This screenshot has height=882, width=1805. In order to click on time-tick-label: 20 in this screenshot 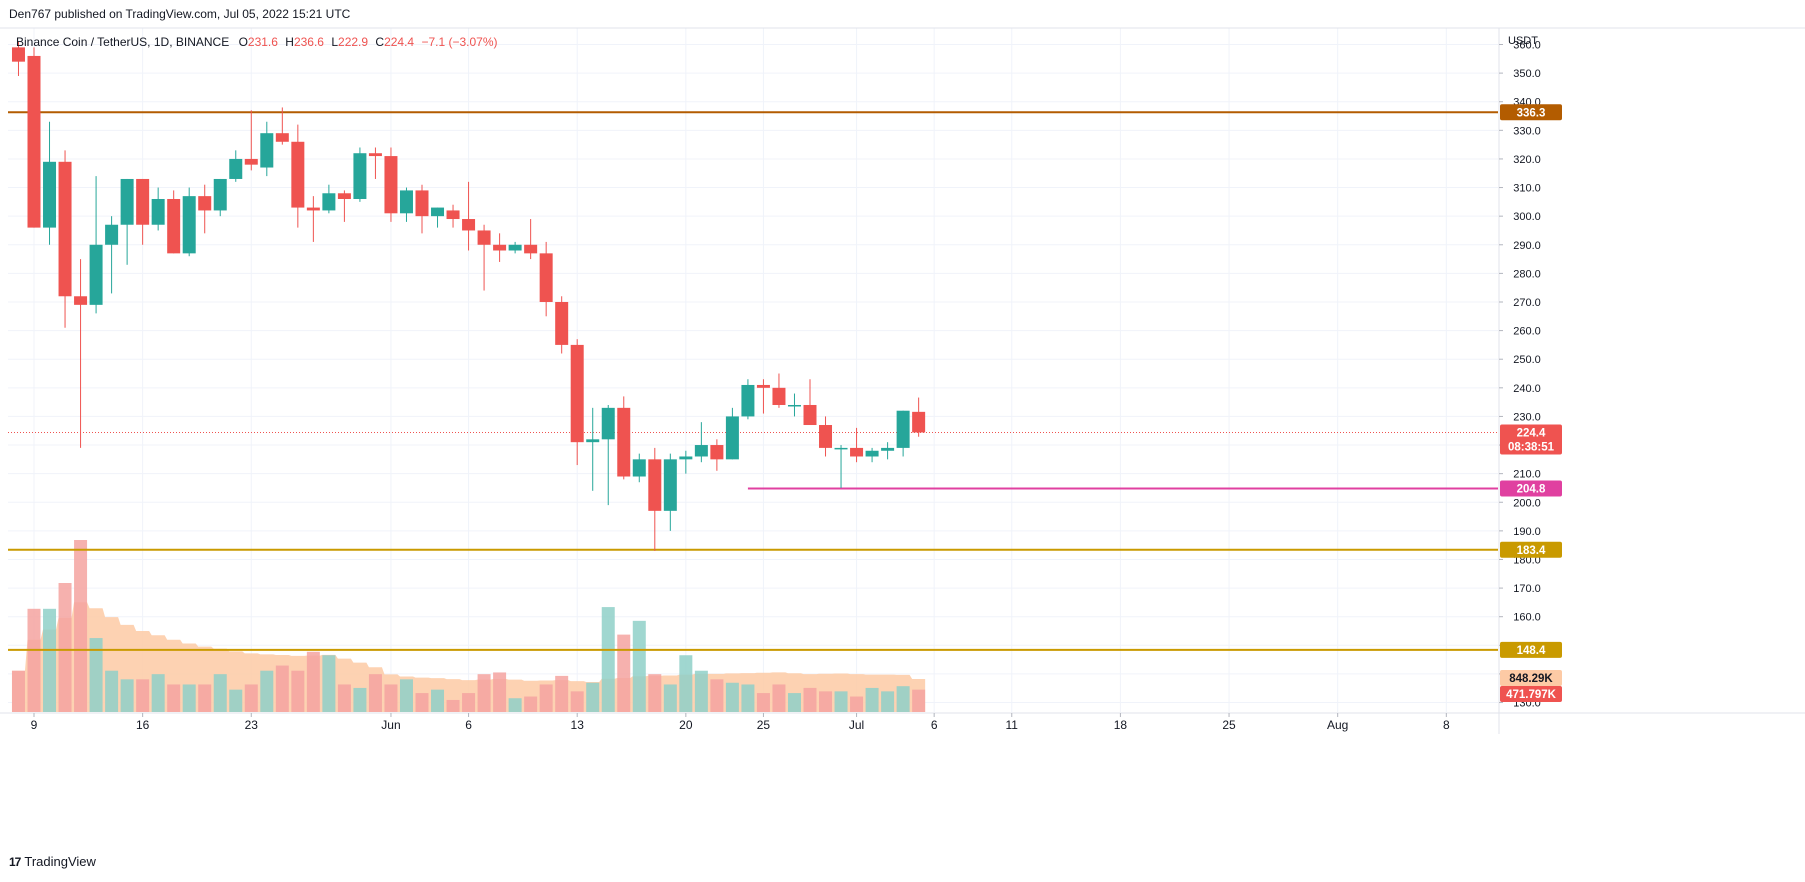, I will do `click(686, 725)`.